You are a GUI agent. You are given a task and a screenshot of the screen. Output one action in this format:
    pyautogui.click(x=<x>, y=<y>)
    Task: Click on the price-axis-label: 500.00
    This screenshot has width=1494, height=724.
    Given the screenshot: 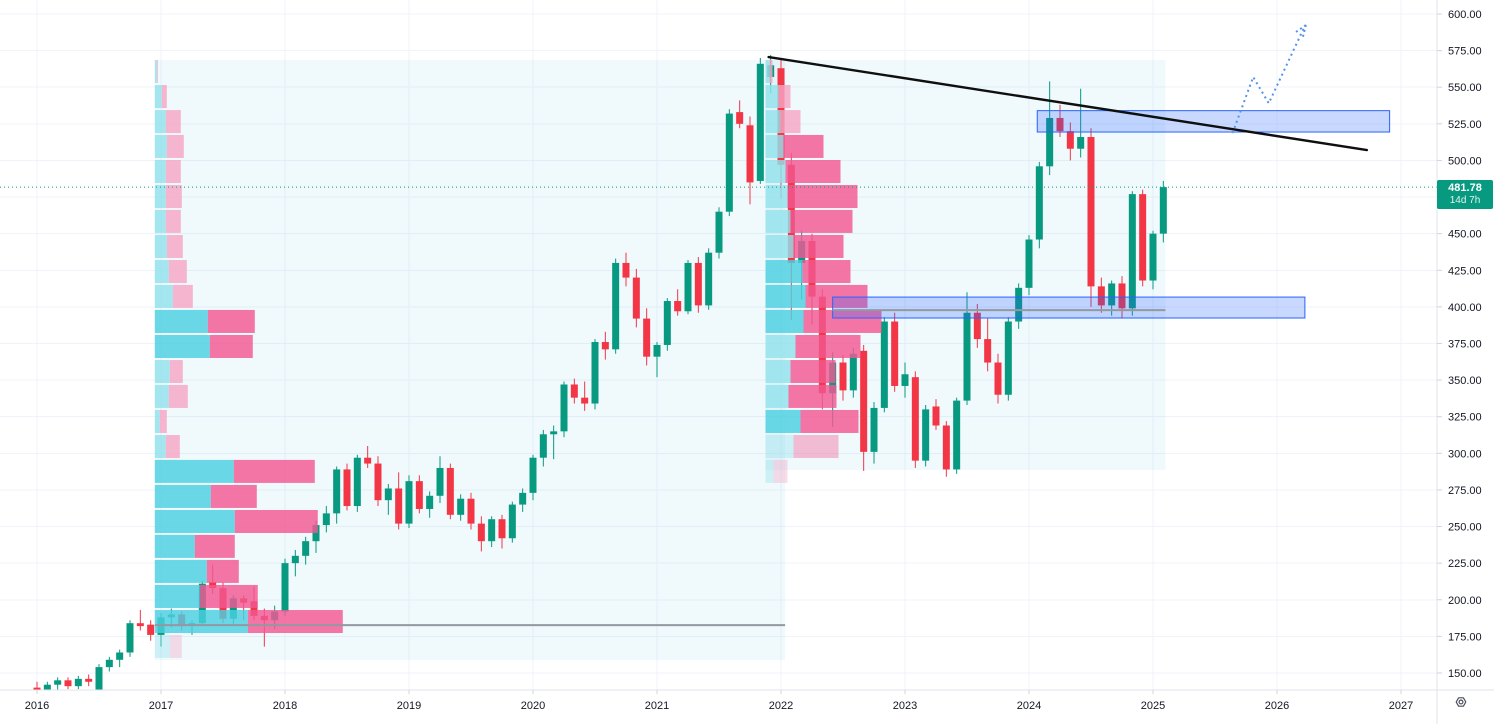 What is the action you would take?
    pyautogui.click(x=1465, y=161)
    